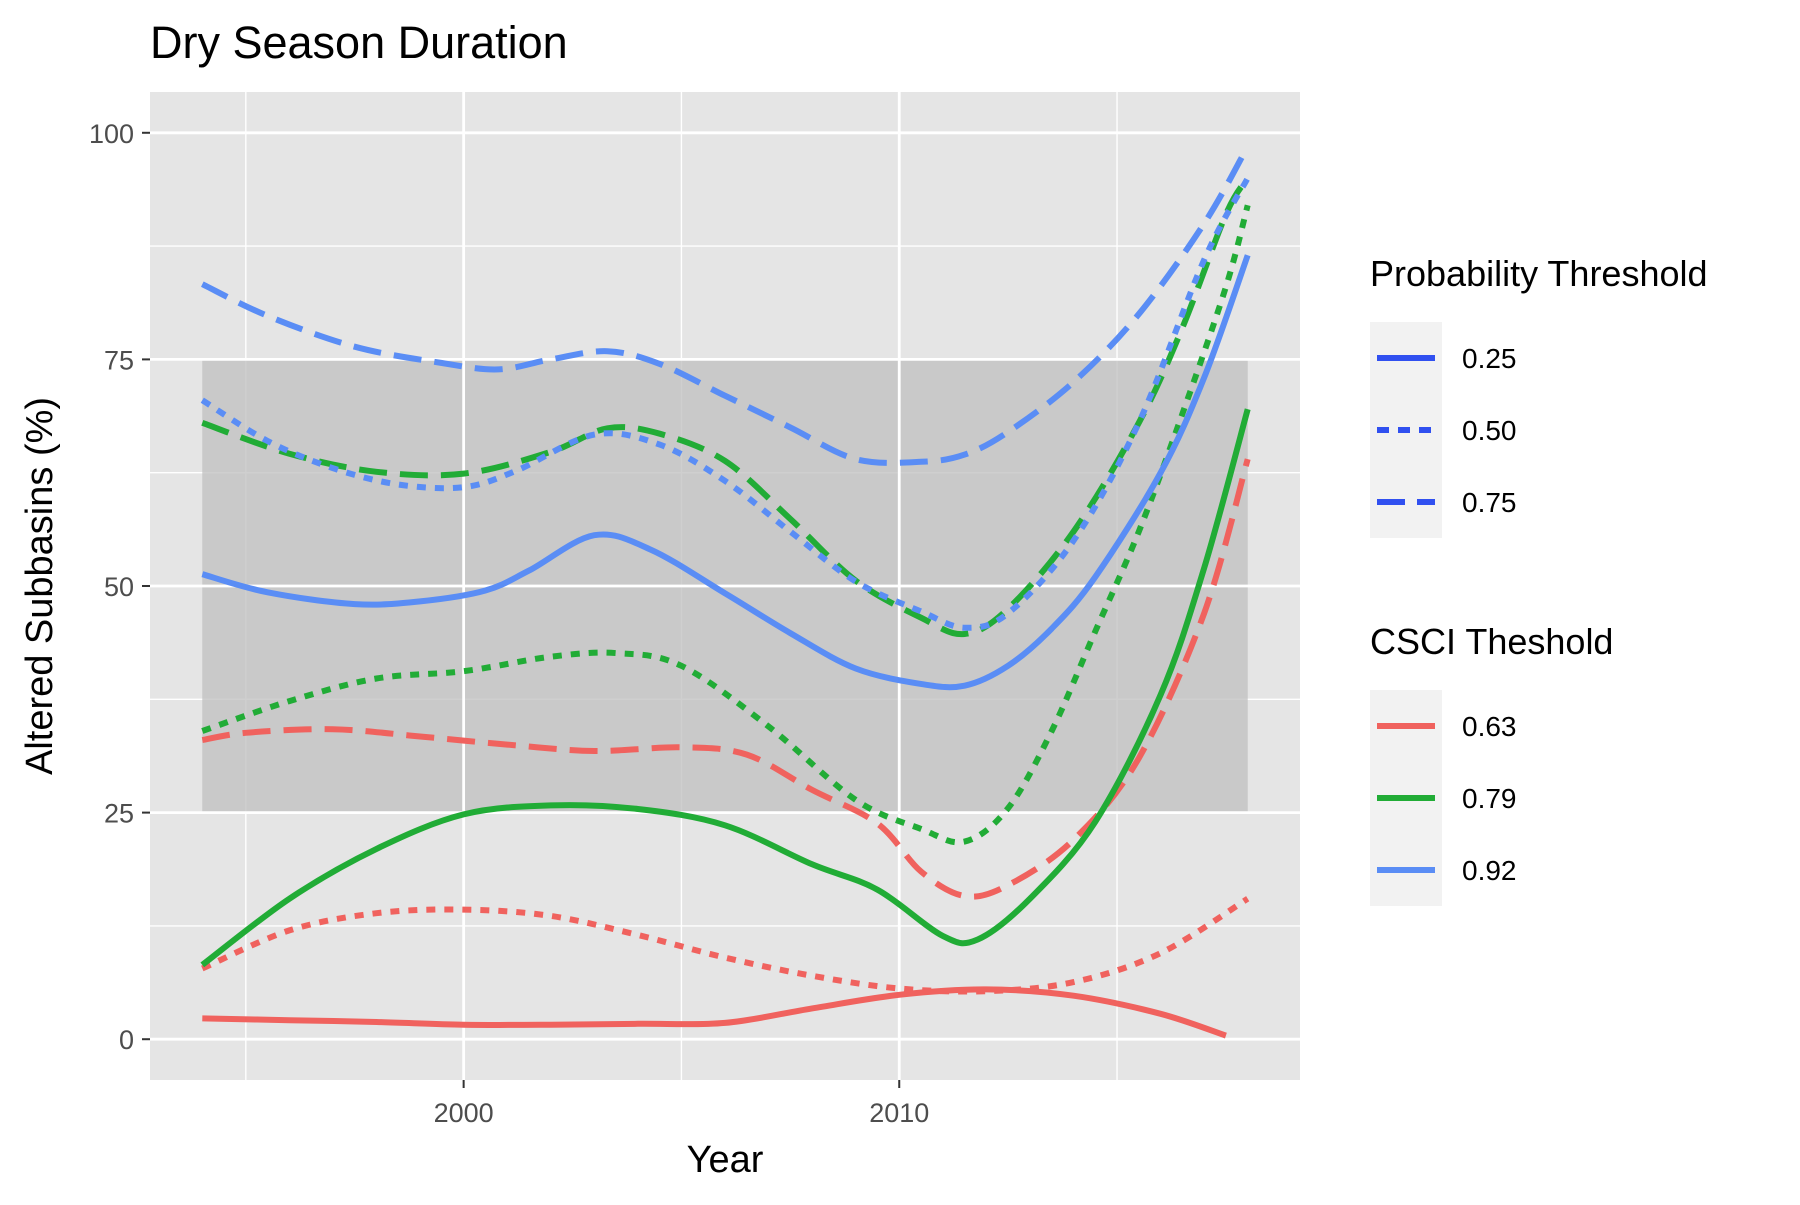  Describe the element at coordinates (725, 945) in the screenshot. I see `series-line-csci-0.63-p-0.50` at that location.